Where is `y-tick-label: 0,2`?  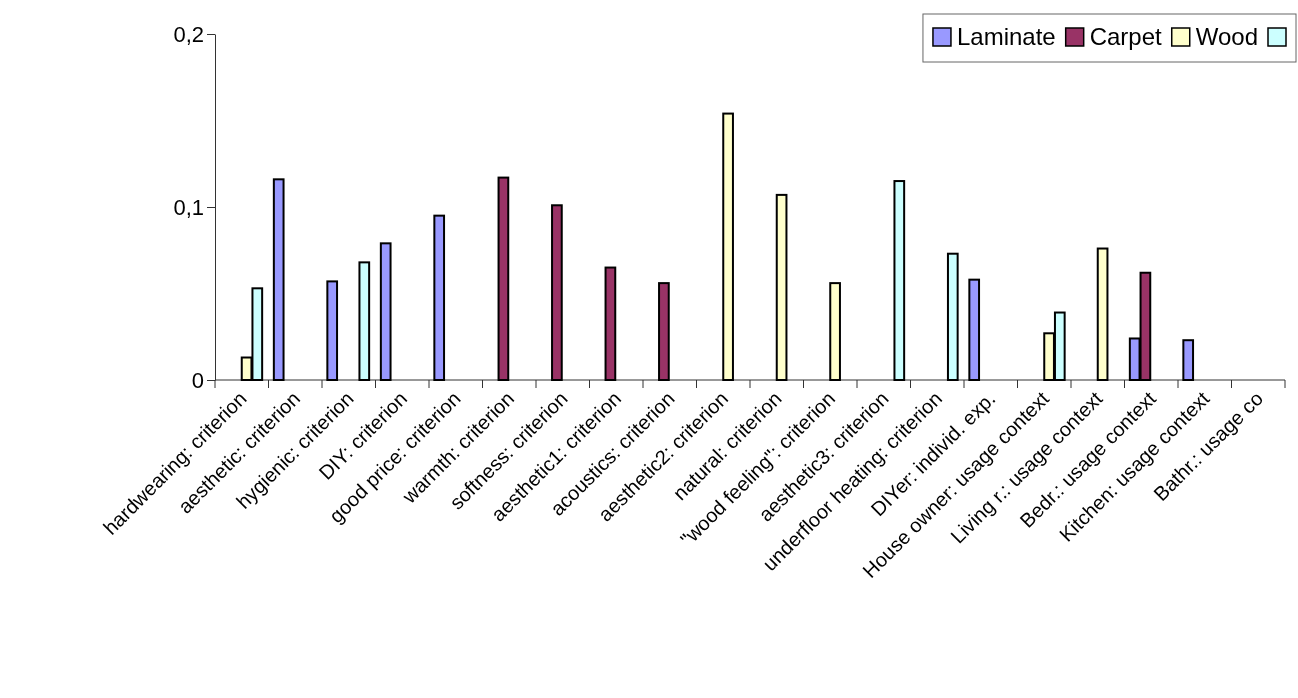
y-tick-label: 0,2 is located at coordinates (188, 34).